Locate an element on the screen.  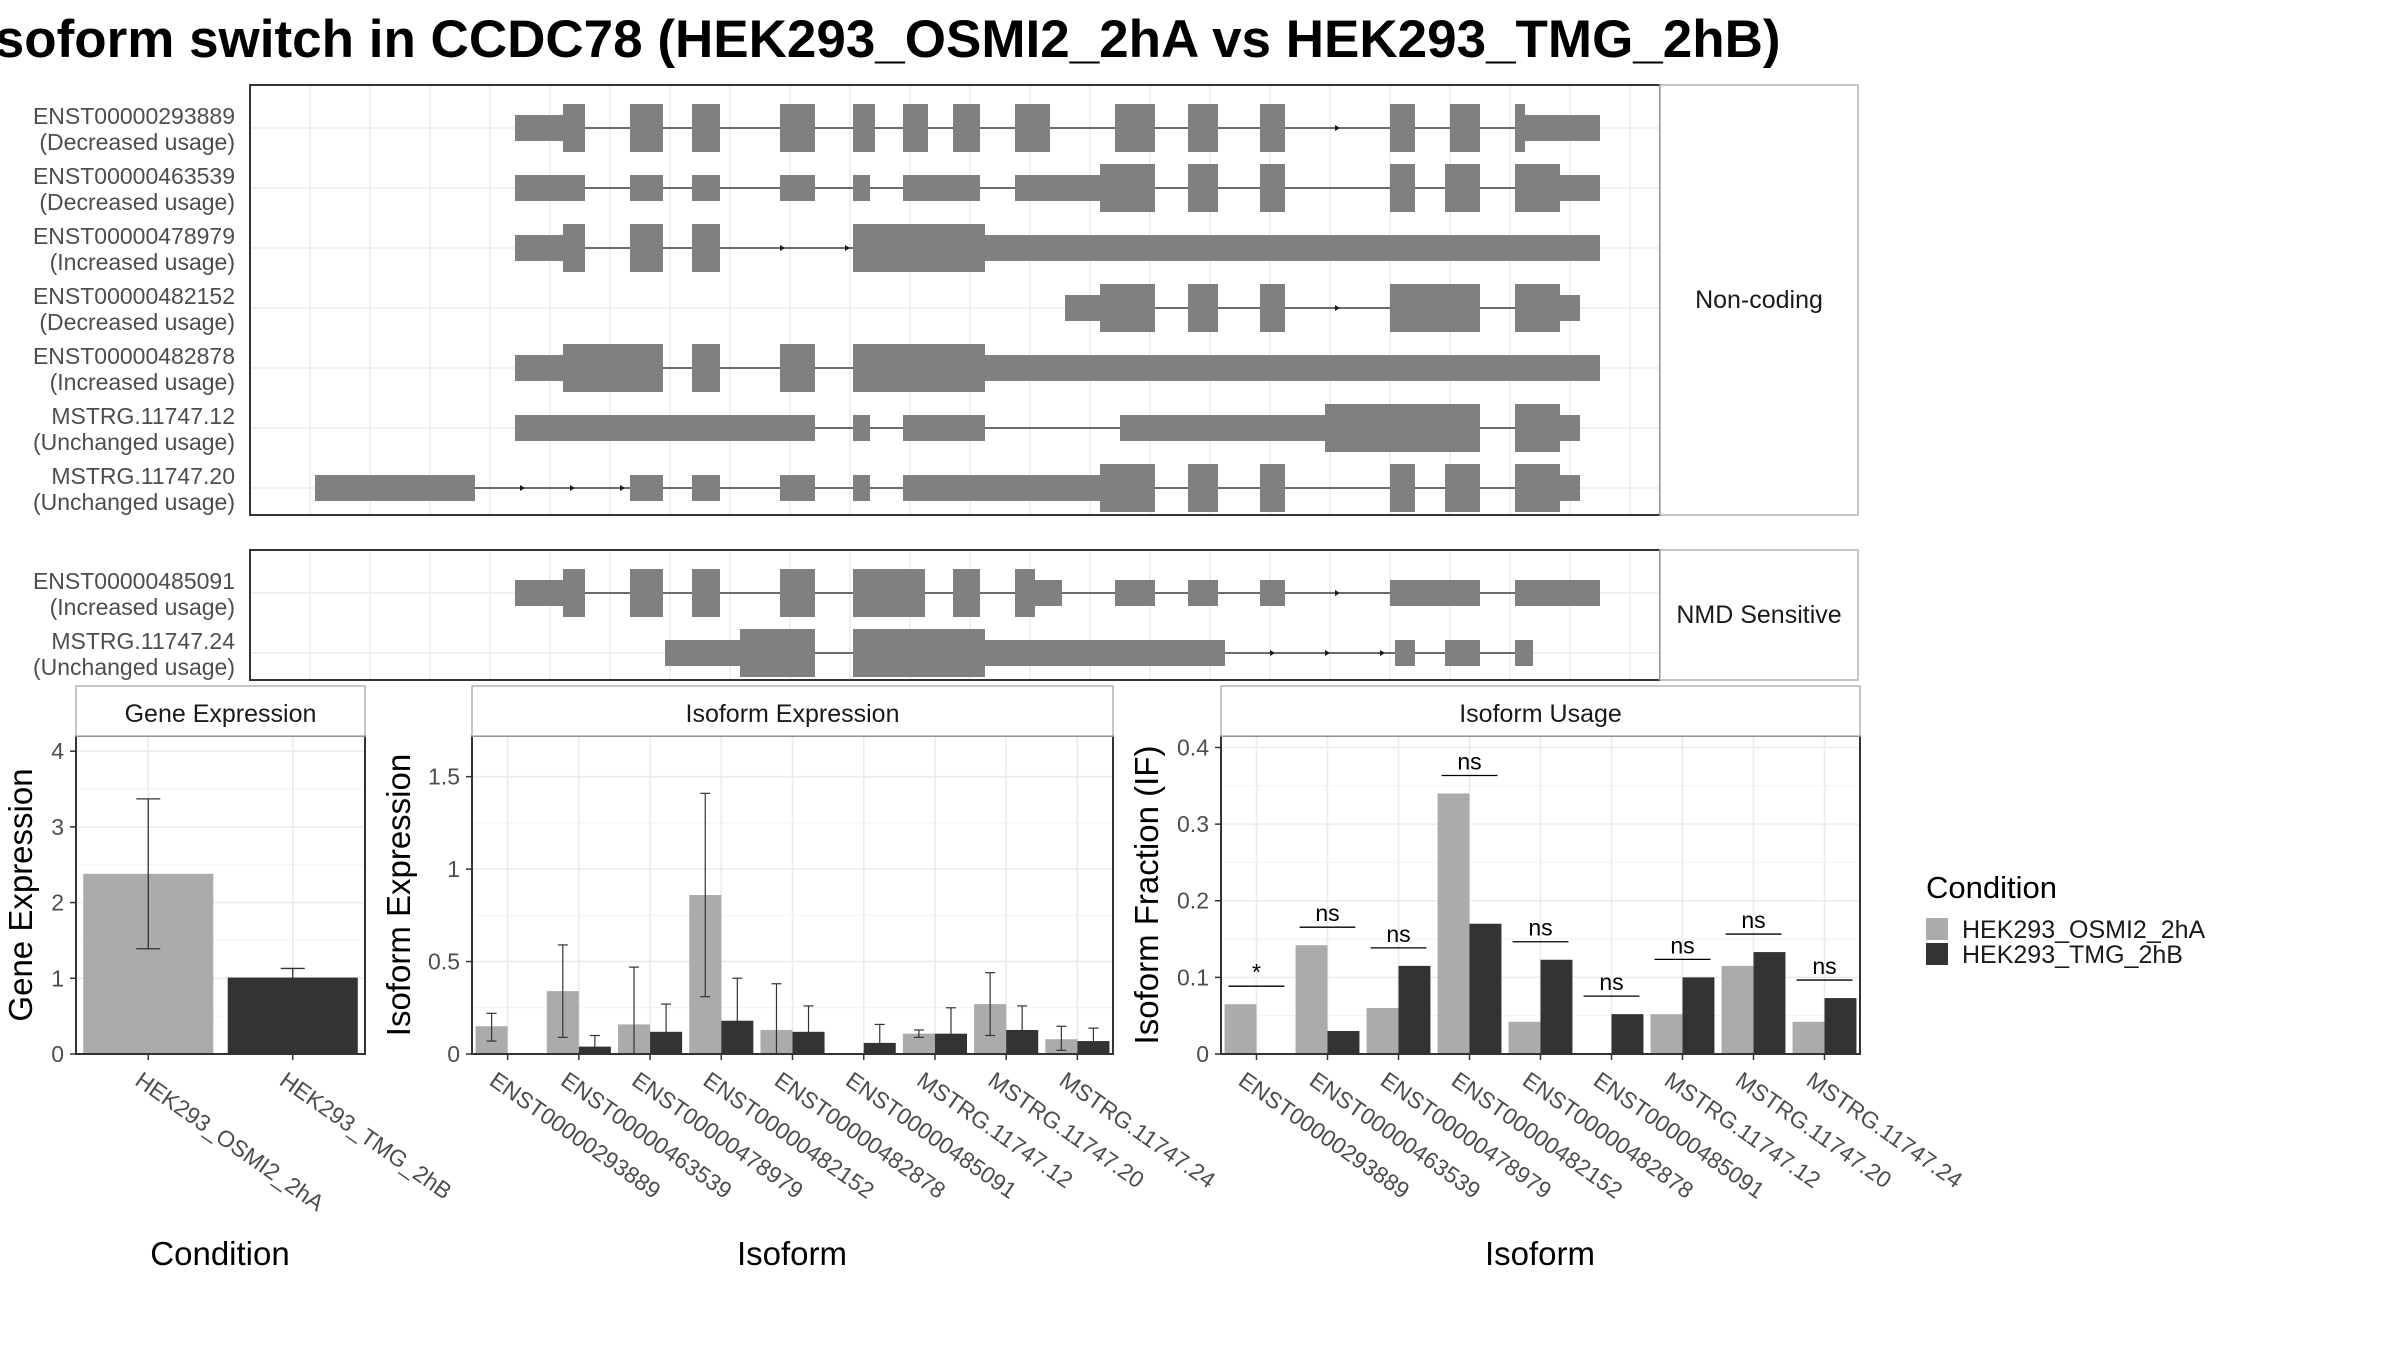
transcript-id-label: ENST00000485091 is located at coordinates (134, 581).